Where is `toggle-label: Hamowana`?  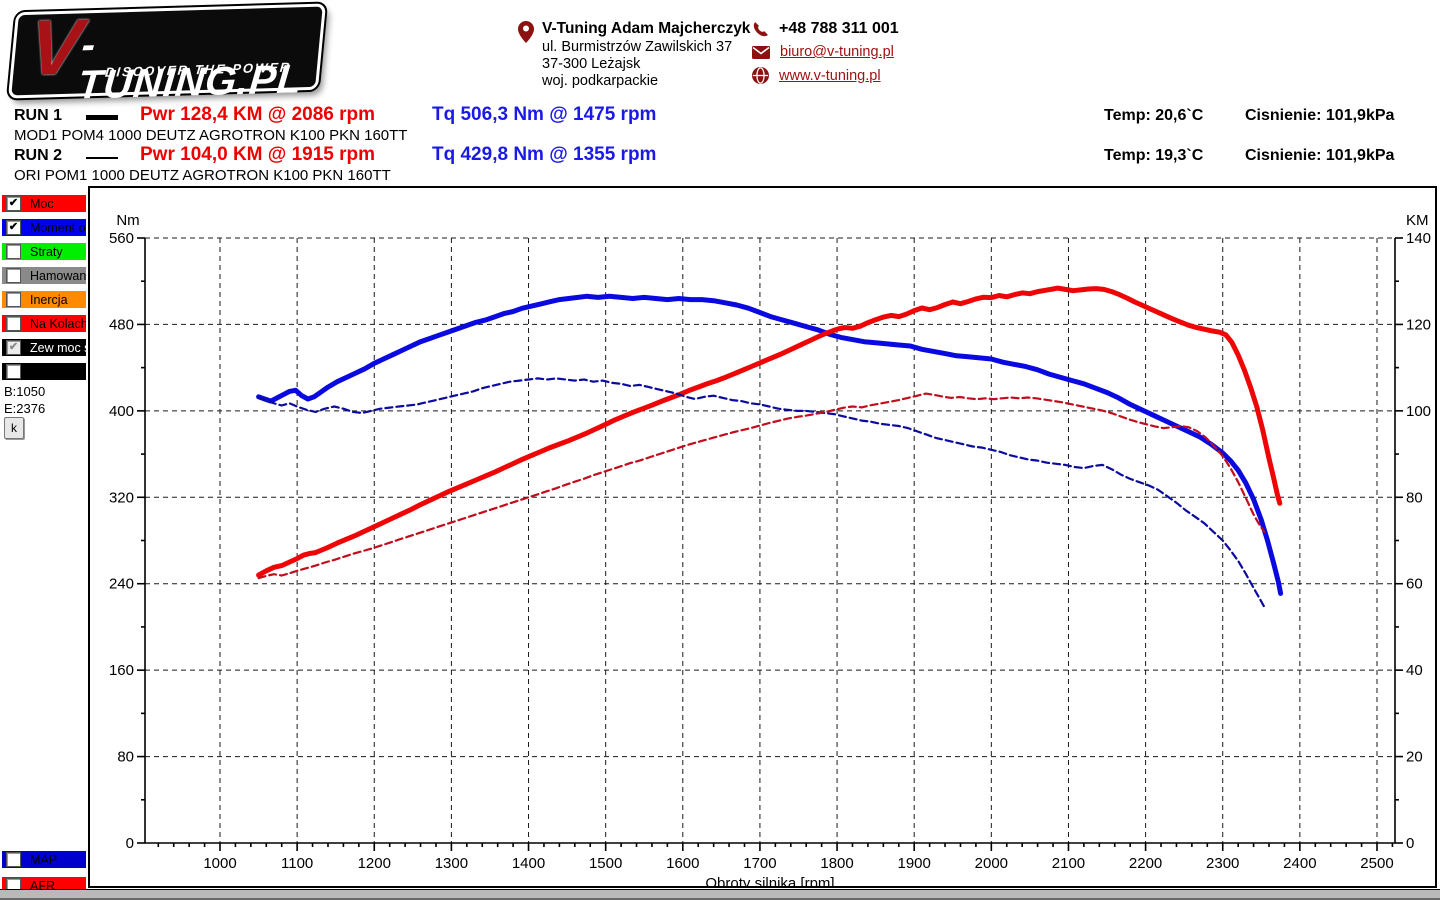
toggle-label: Hamowana is located at coordinates (58, 275).